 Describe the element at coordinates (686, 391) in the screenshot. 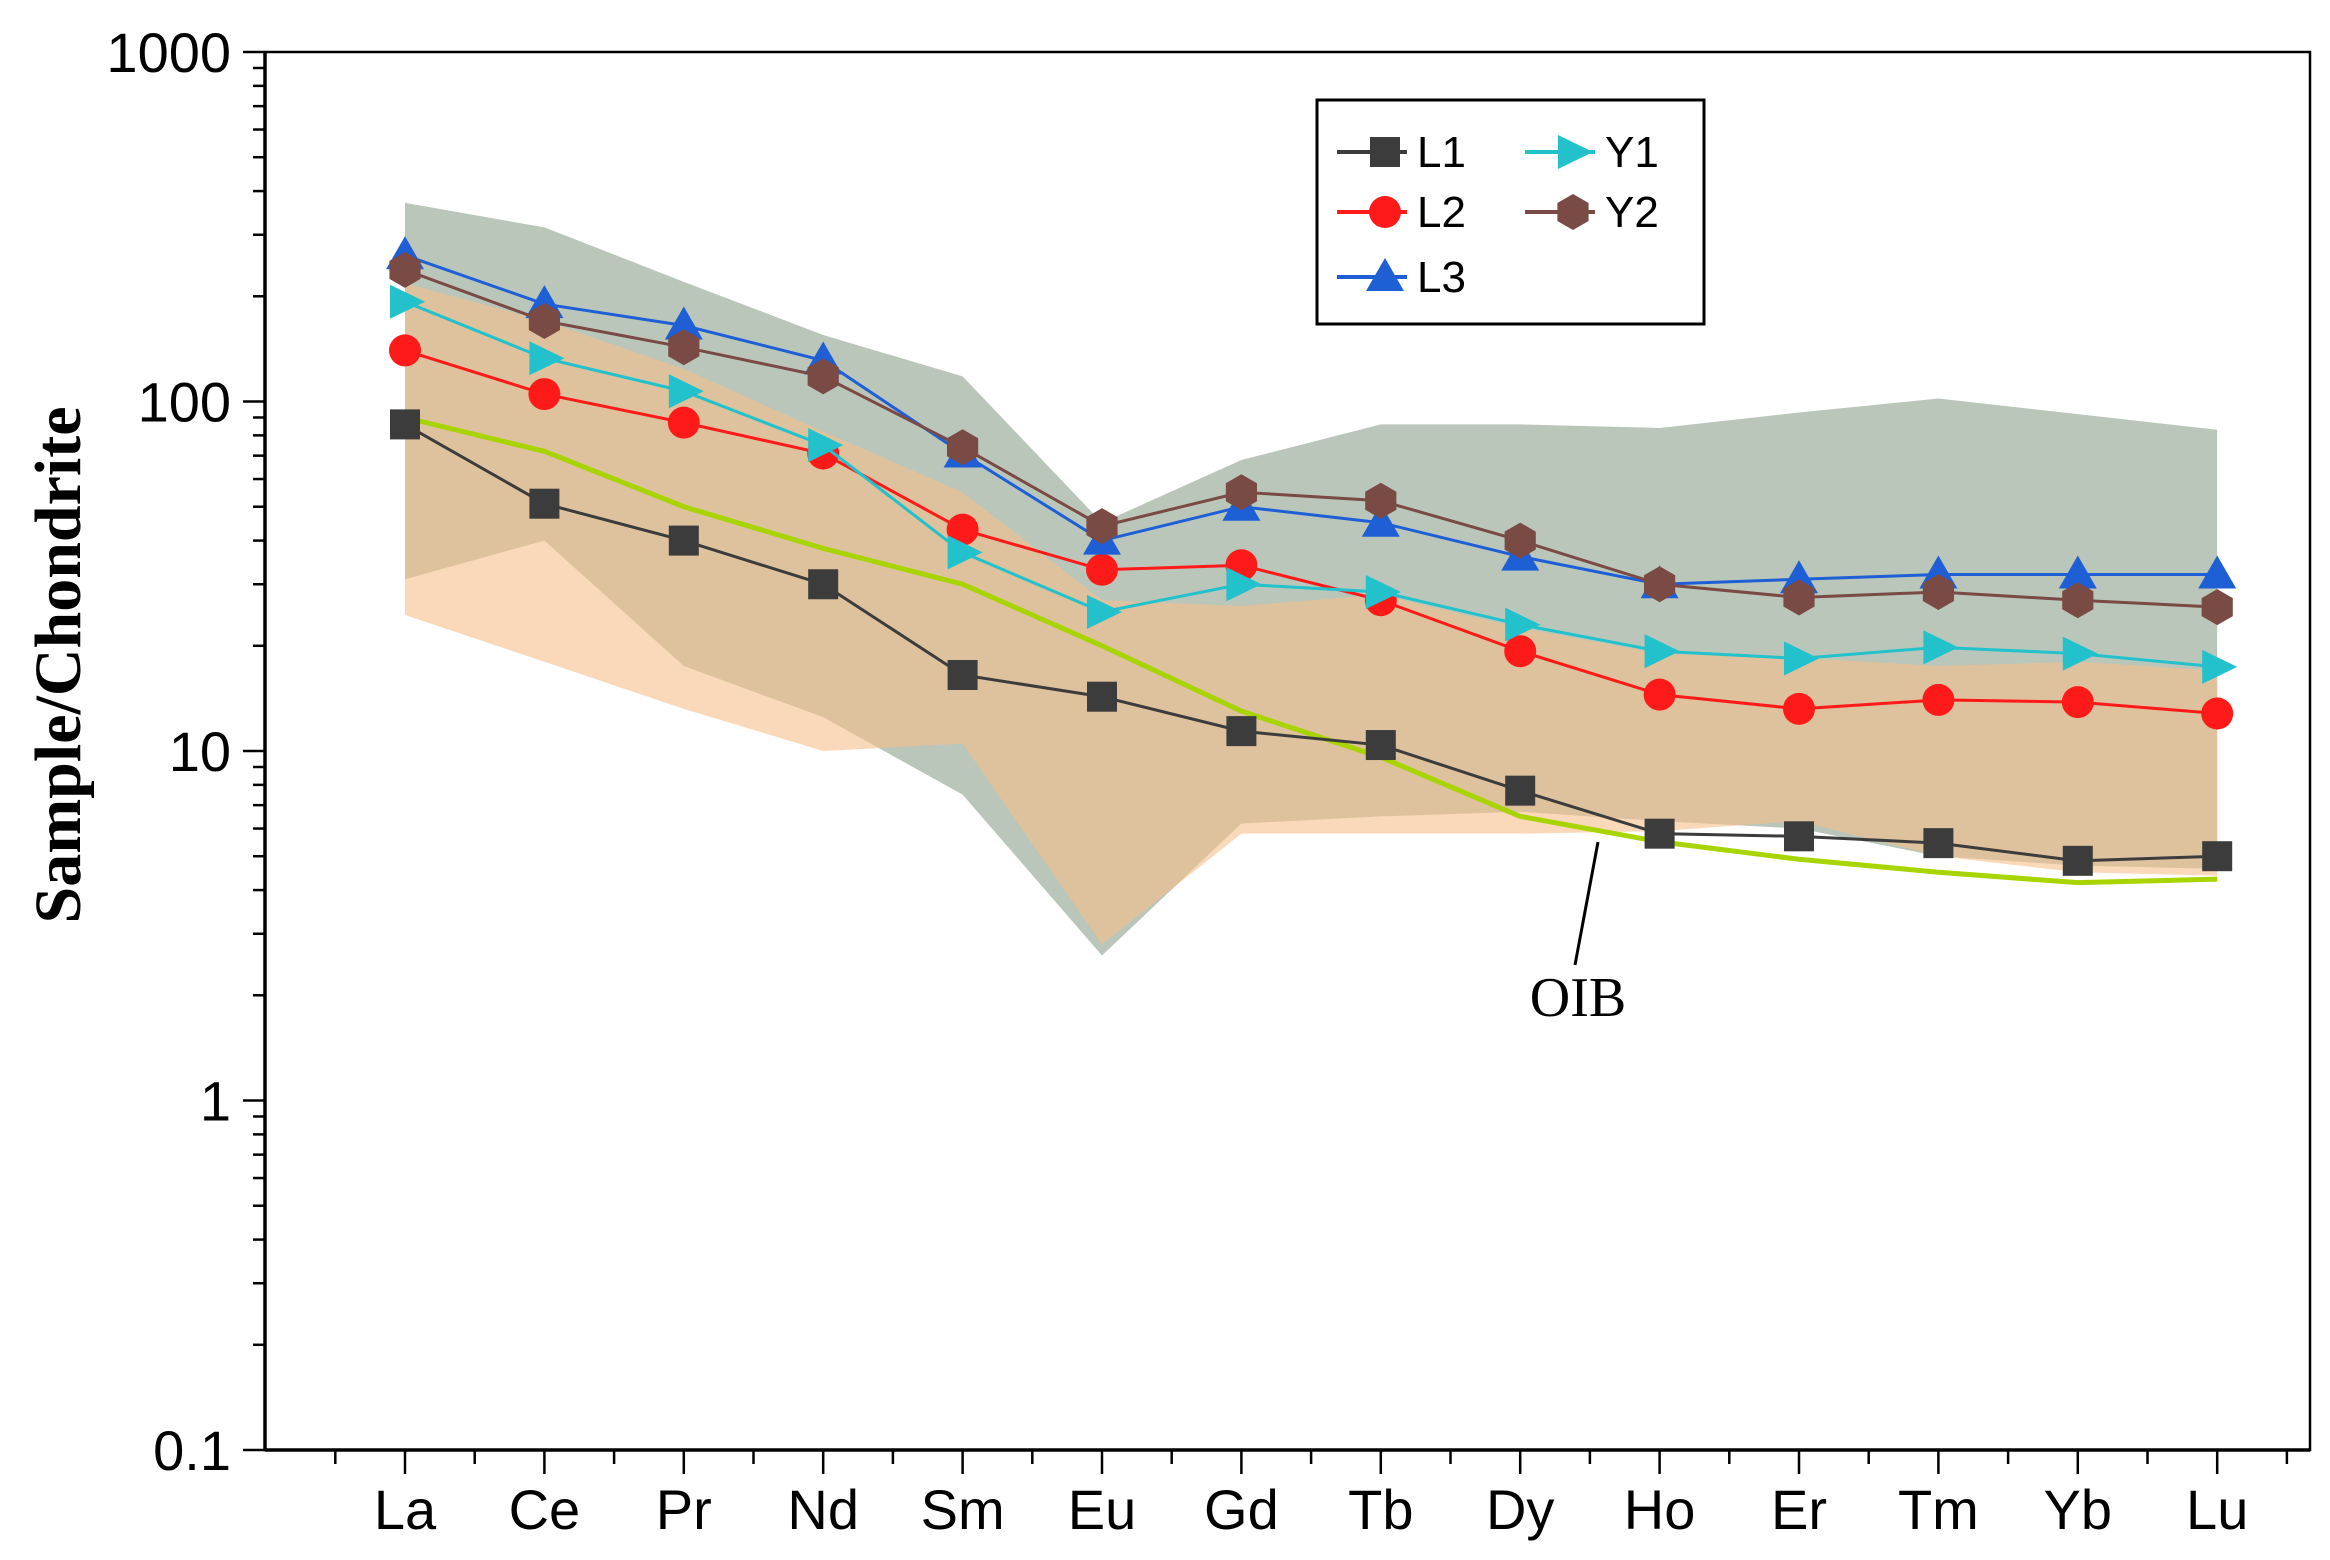

I see `point-Y1-Pr` at that location.